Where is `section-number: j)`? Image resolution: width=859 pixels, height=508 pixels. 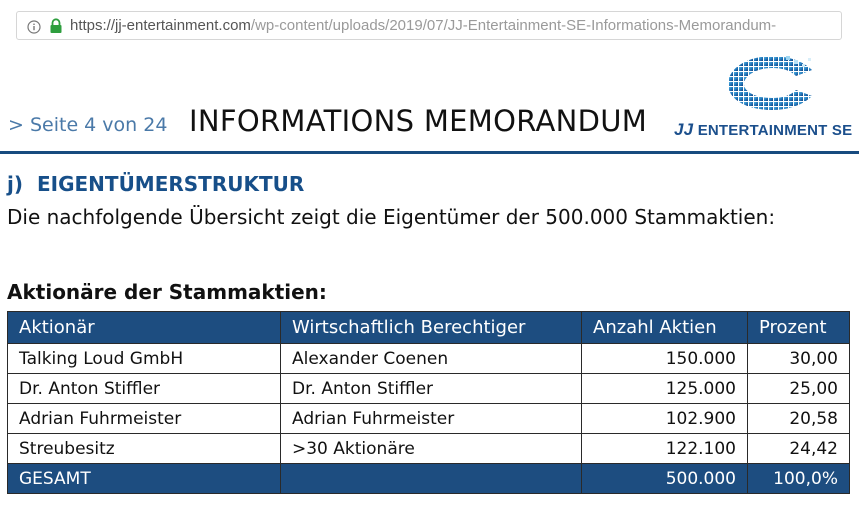 section-number: j) is located at coordinates (15, 184).